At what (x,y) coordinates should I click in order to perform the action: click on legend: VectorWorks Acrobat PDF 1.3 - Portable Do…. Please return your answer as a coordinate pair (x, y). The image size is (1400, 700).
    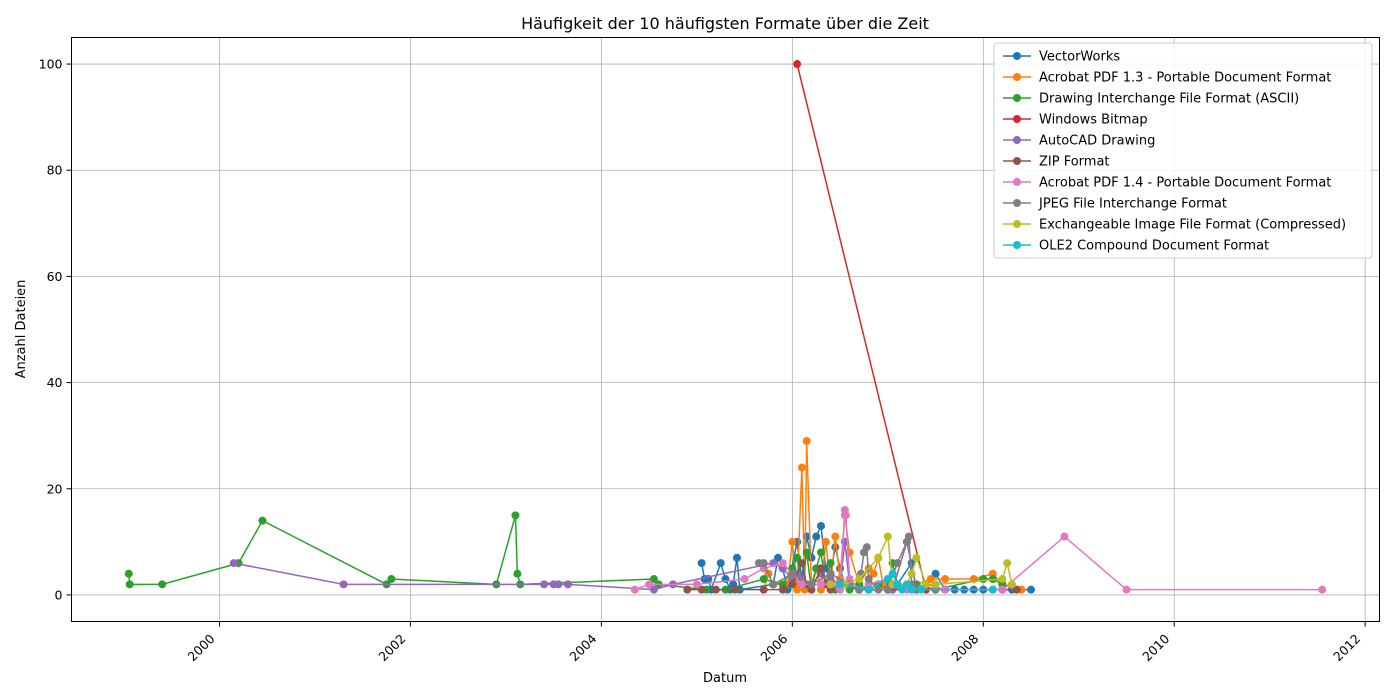
    Looking at the image, I should click on (1183, 150).